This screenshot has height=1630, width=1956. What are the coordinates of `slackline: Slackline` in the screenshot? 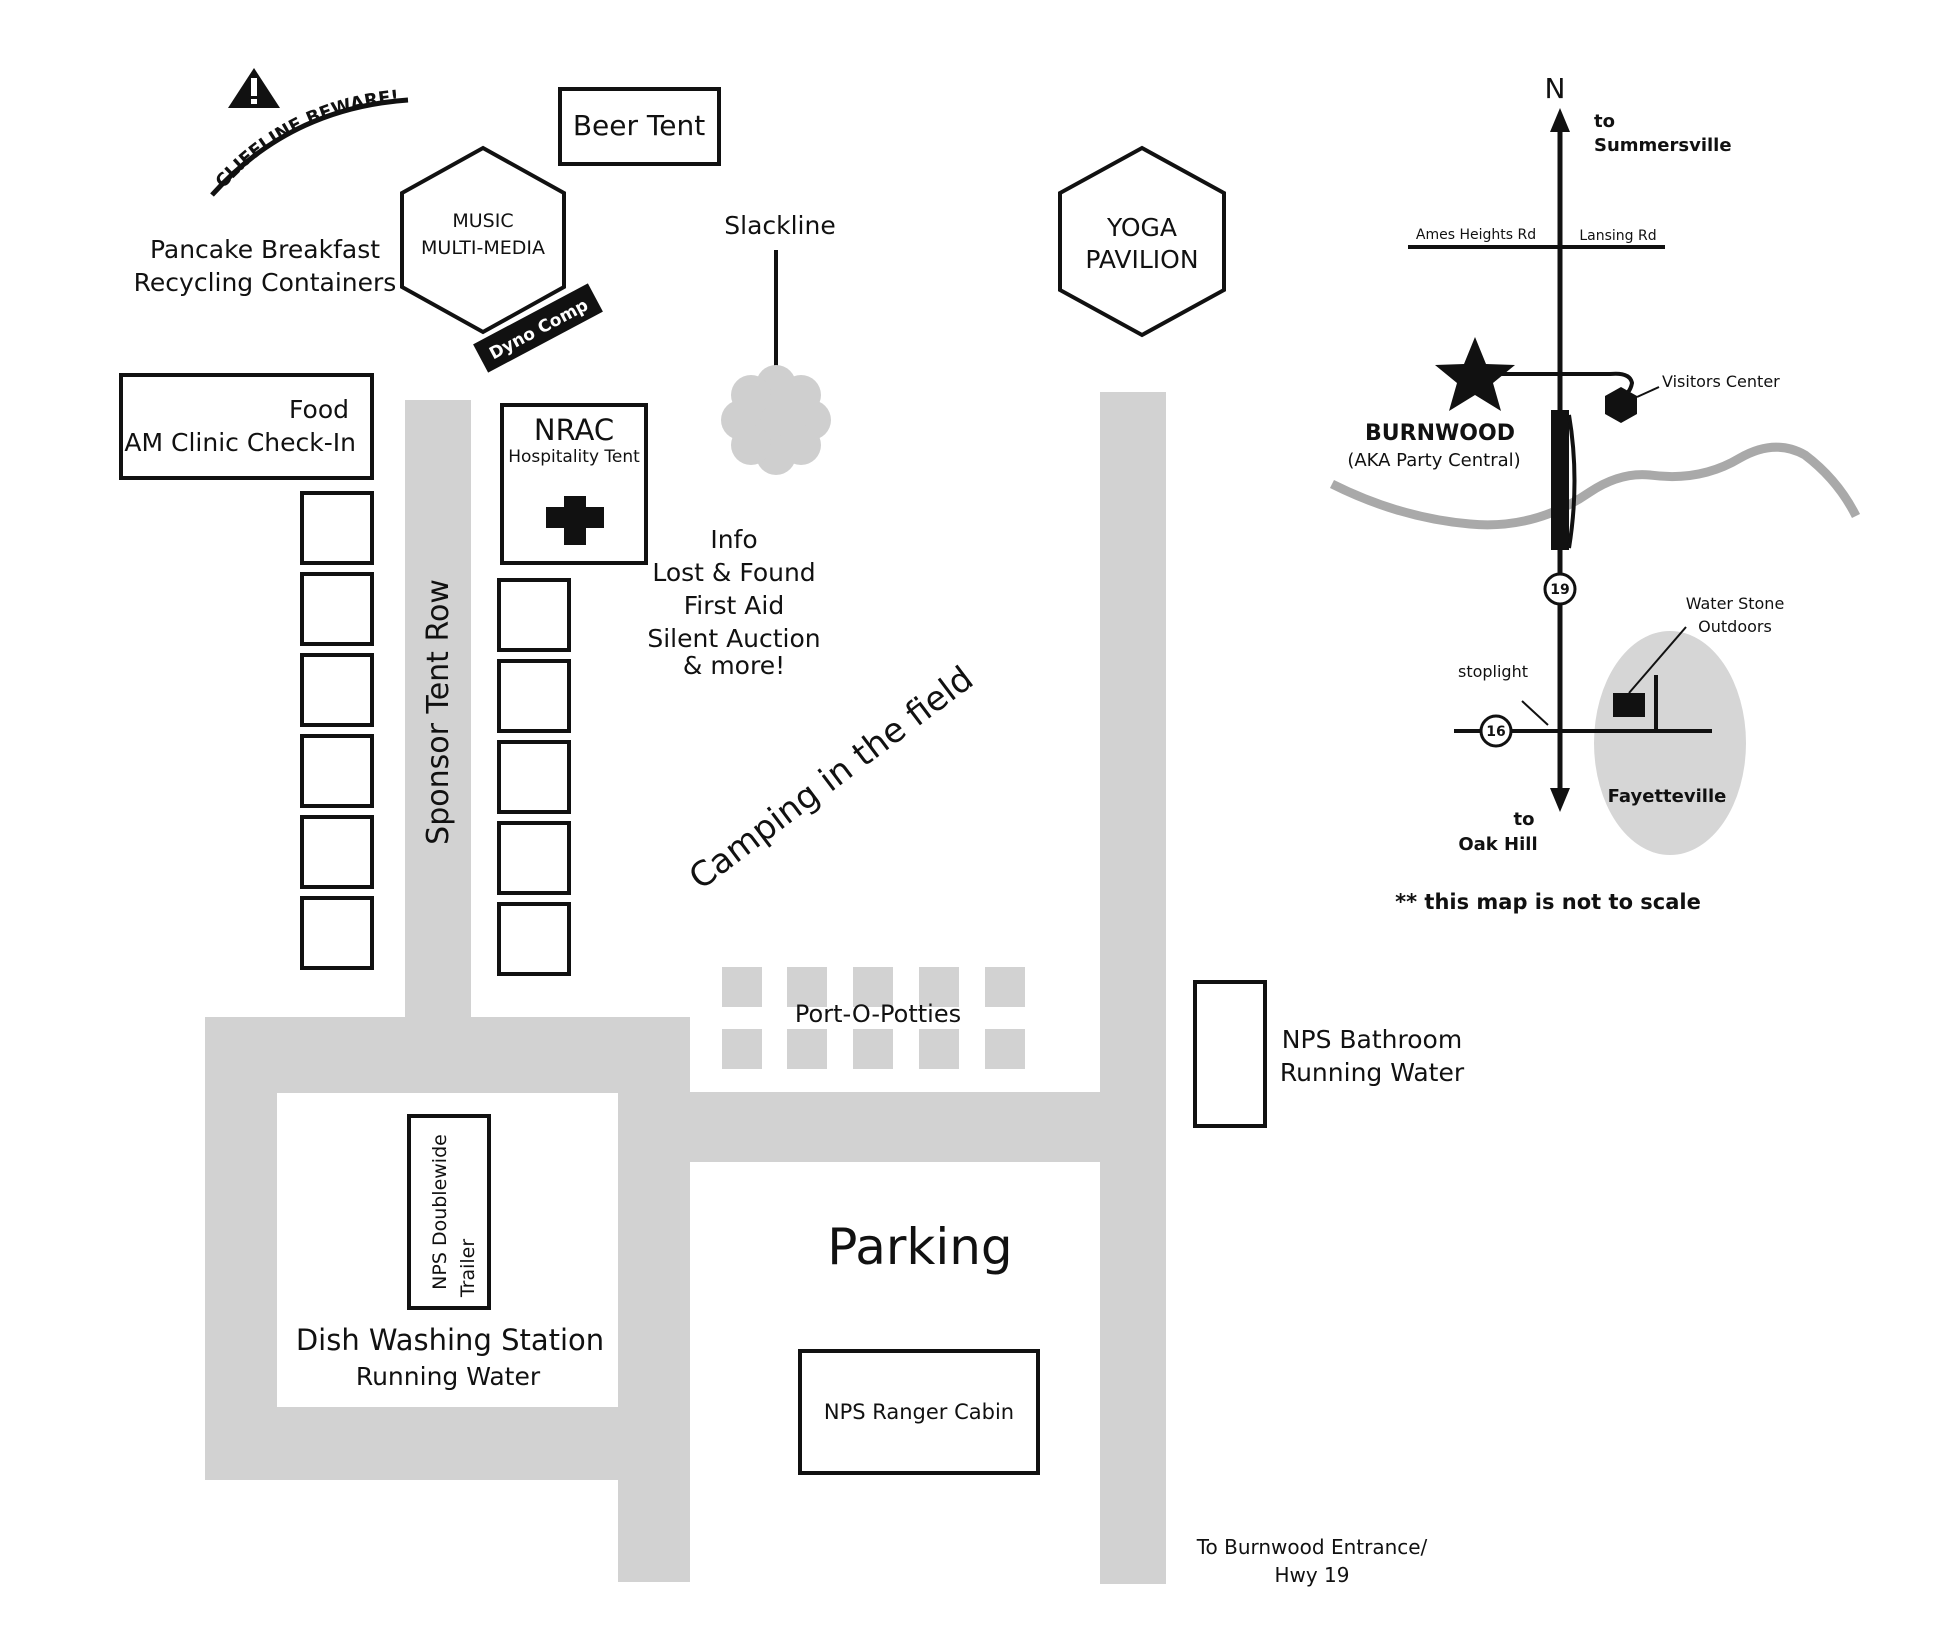 It's located at (778, 343).